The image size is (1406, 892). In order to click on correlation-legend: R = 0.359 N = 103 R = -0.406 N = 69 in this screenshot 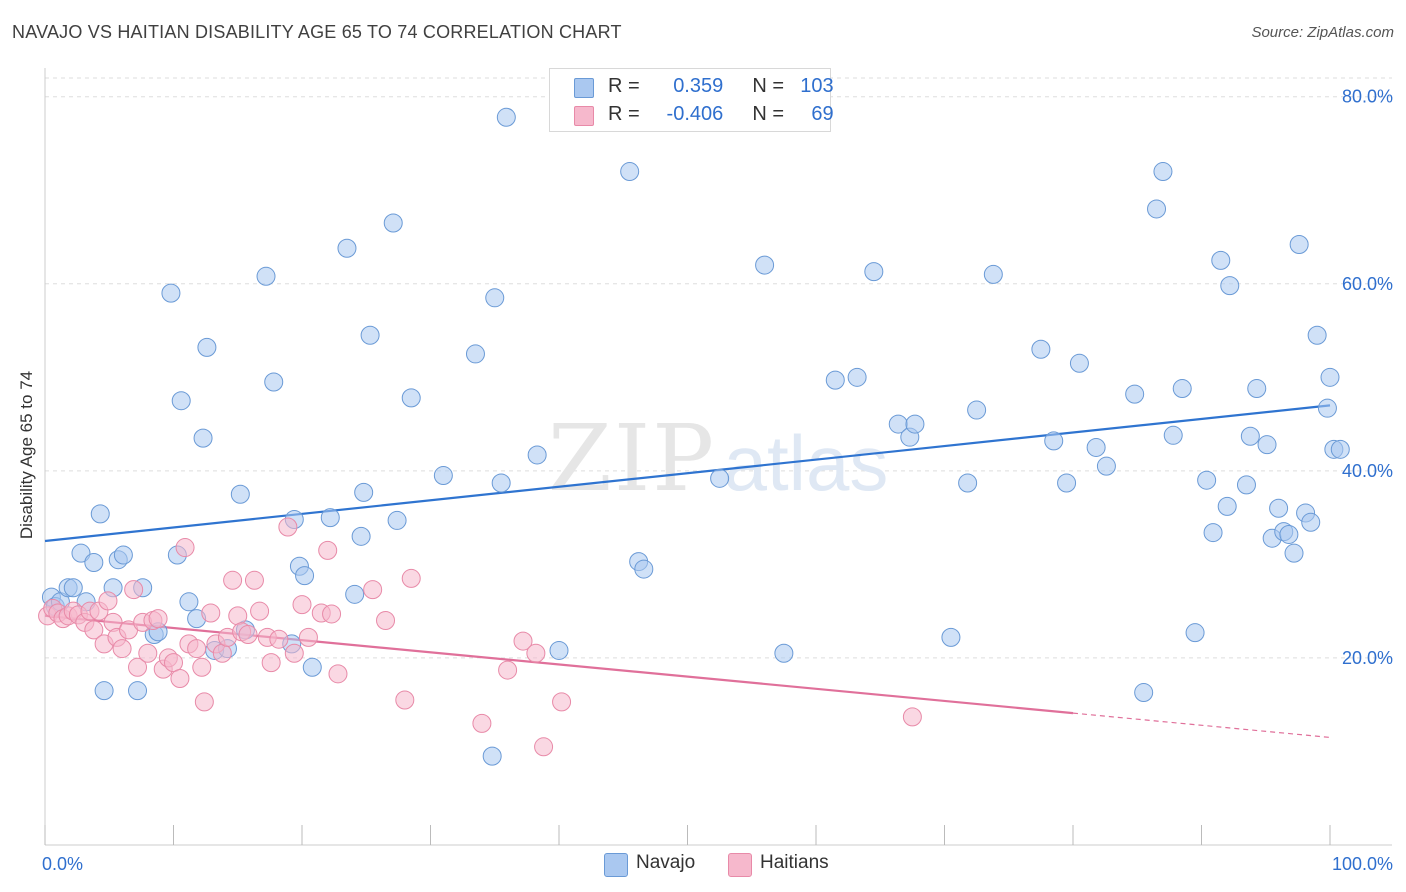, I will do `click(691, 100)`.